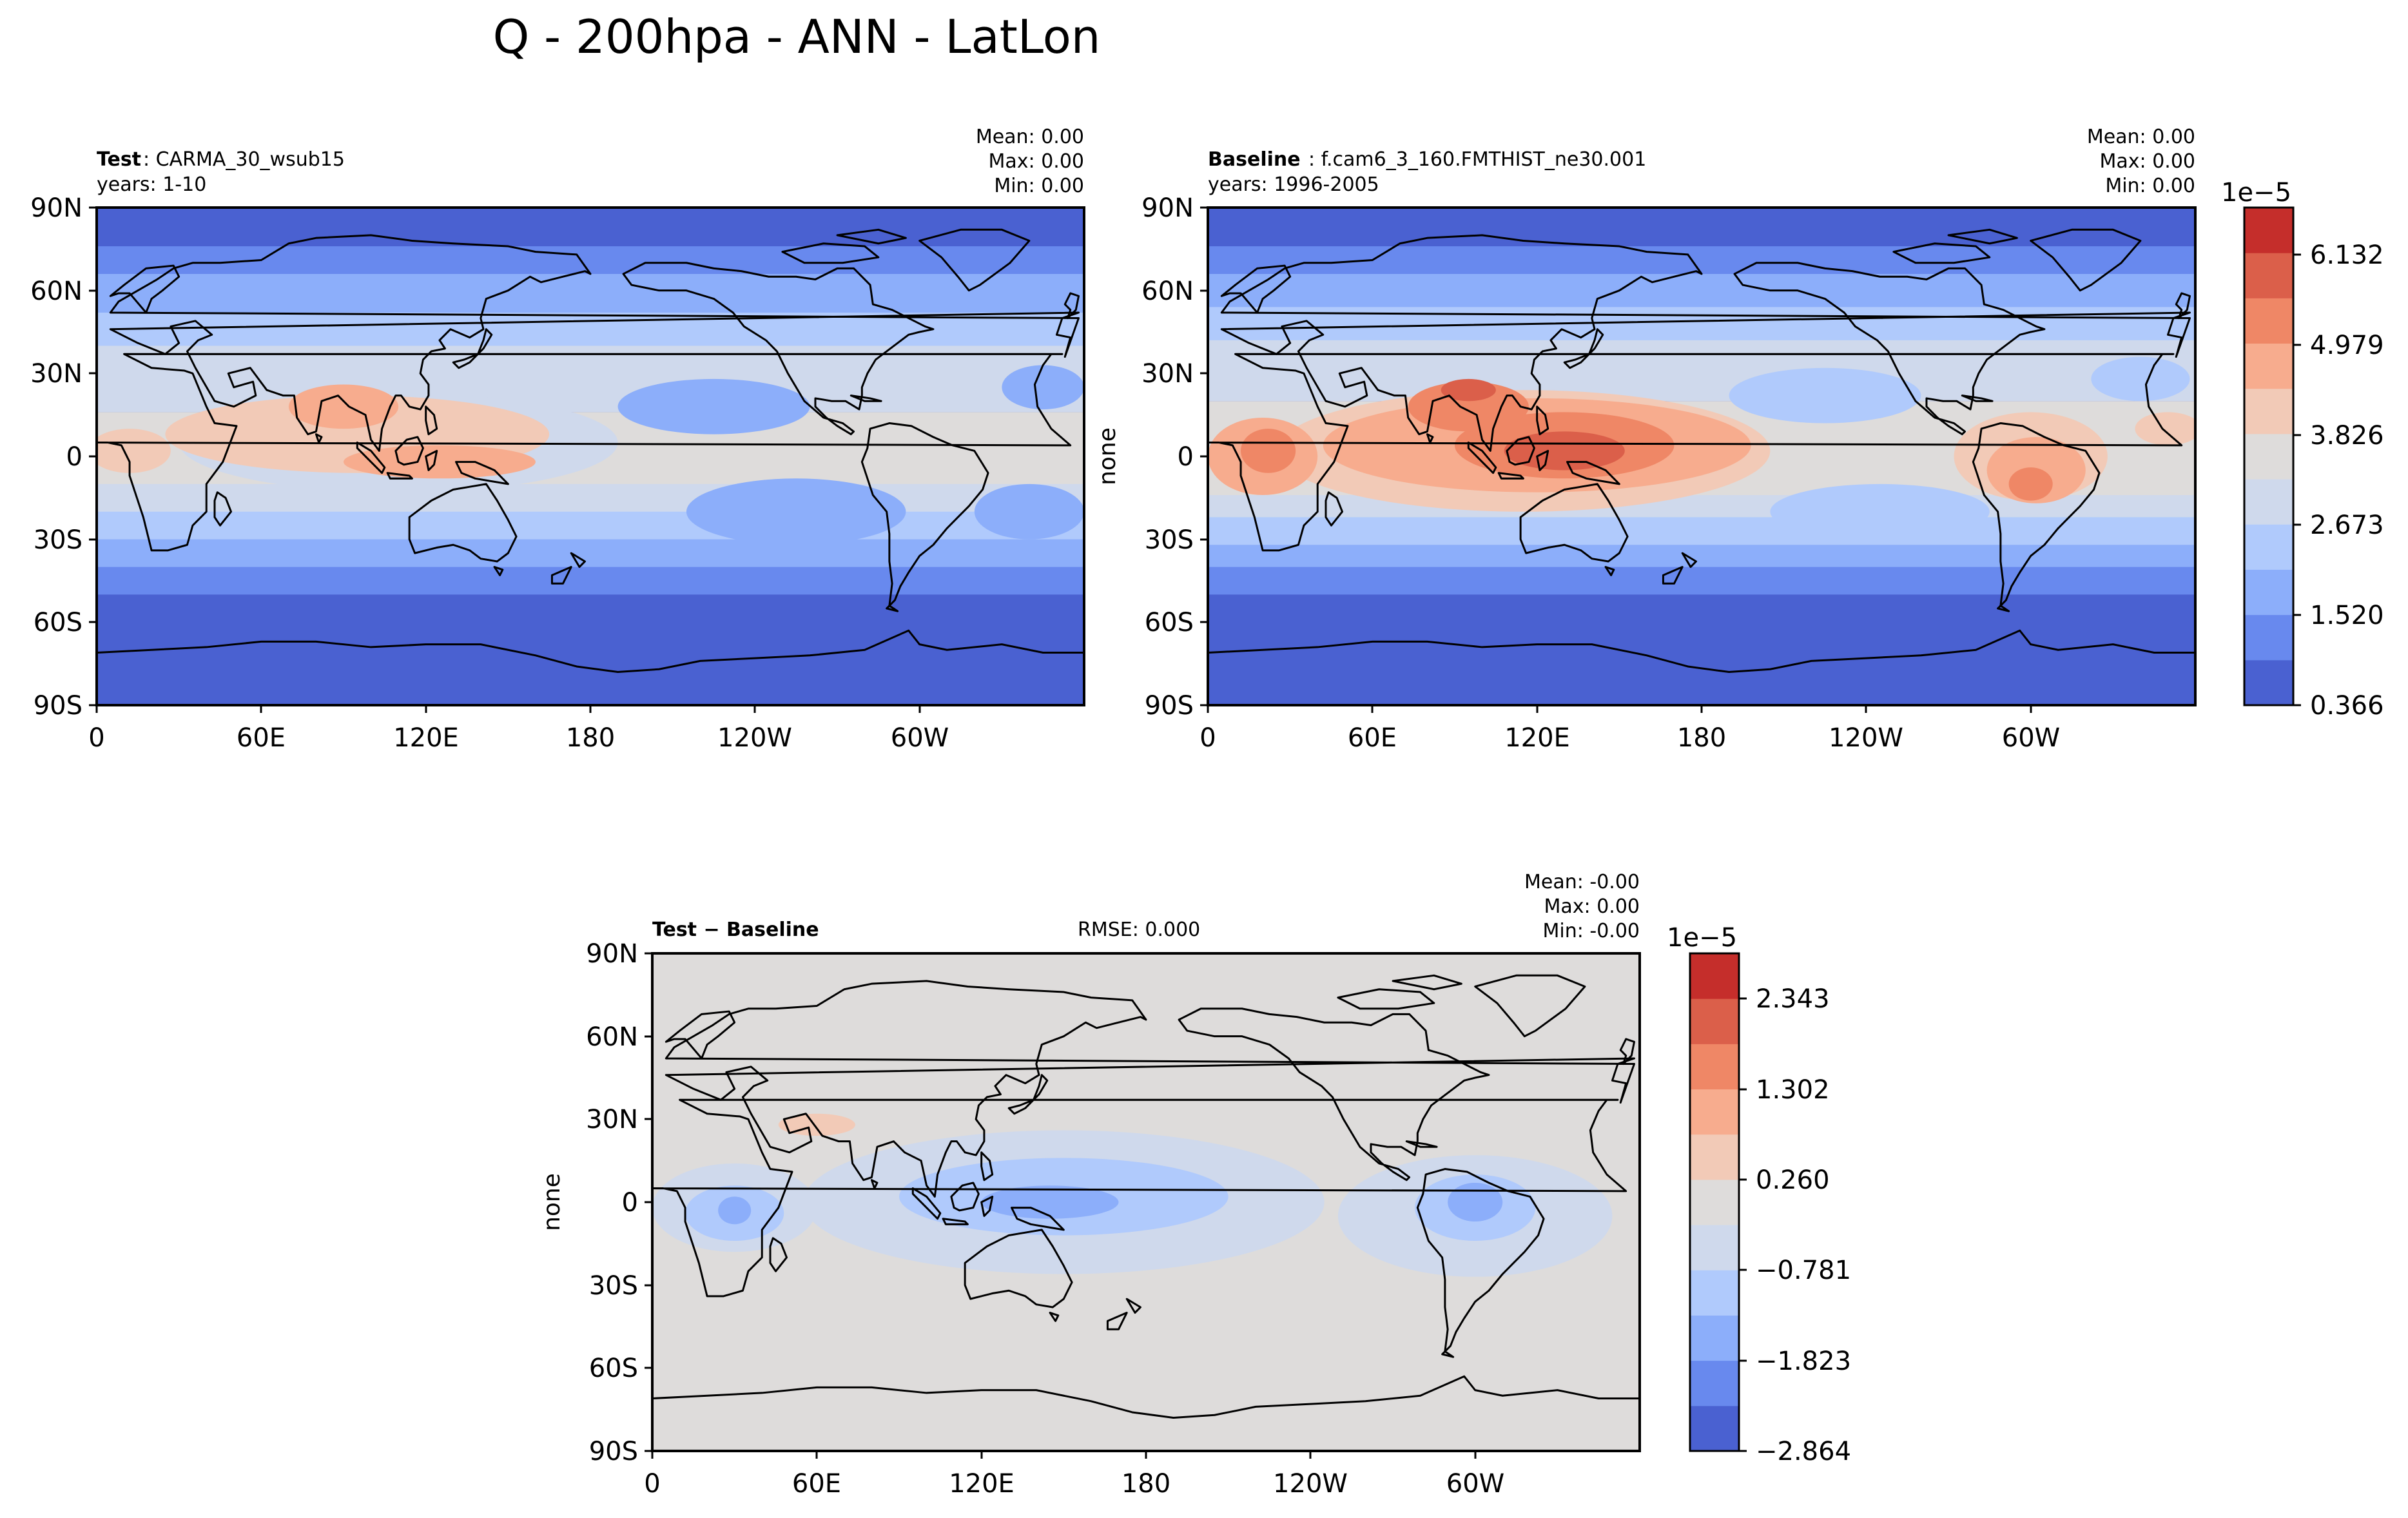 This screenshot has width=2408, height=1518. I want to click on test-xtick: 120W, so click(754, 738).